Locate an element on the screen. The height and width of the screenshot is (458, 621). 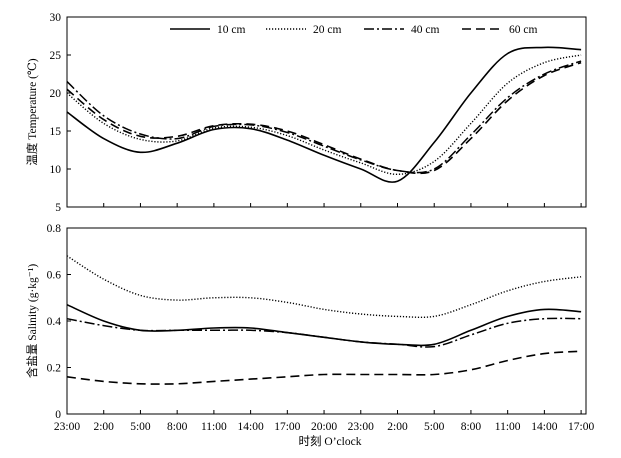
y-tick-label: 5 is located at coordinates (58, 208).